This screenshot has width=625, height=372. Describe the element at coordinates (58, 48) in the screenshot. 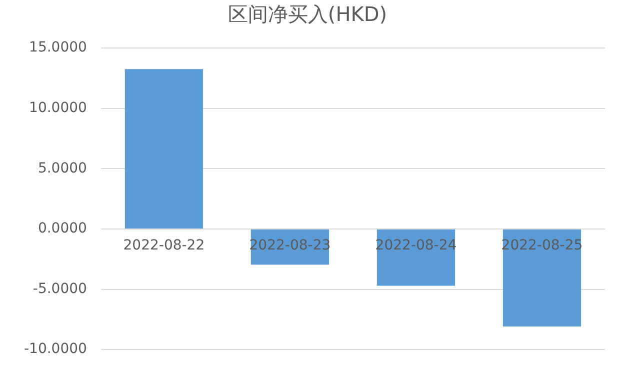

I see `y-tick-label: 15.0000` at that location.